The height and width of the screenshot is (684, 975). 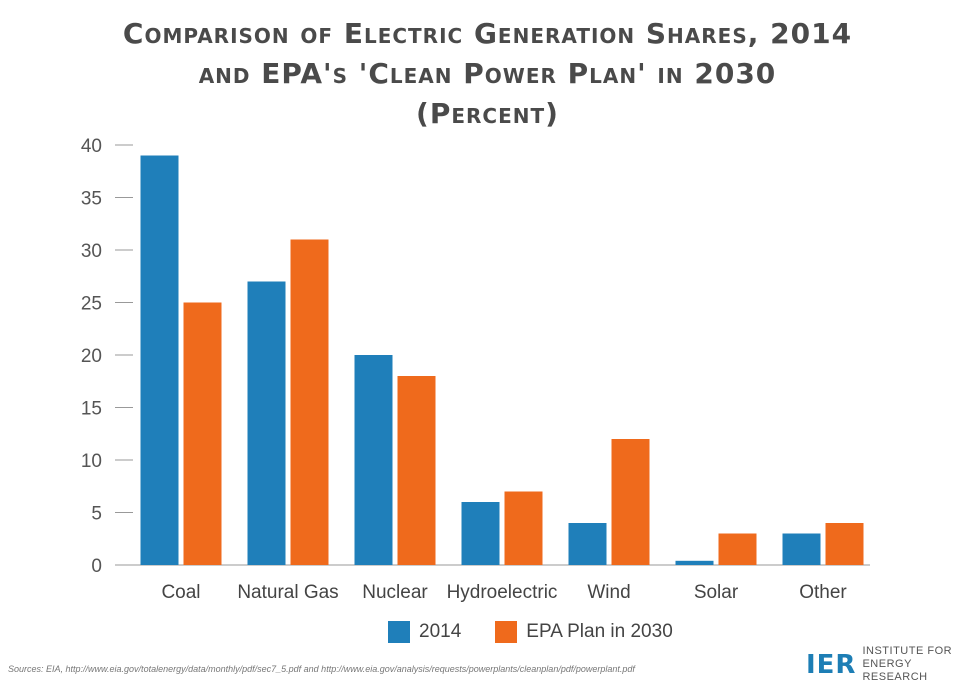 What do you see at coordinates (831, 664) in the screenshot?
I see `logo-mark: IER` at bounding box center [831, 664].